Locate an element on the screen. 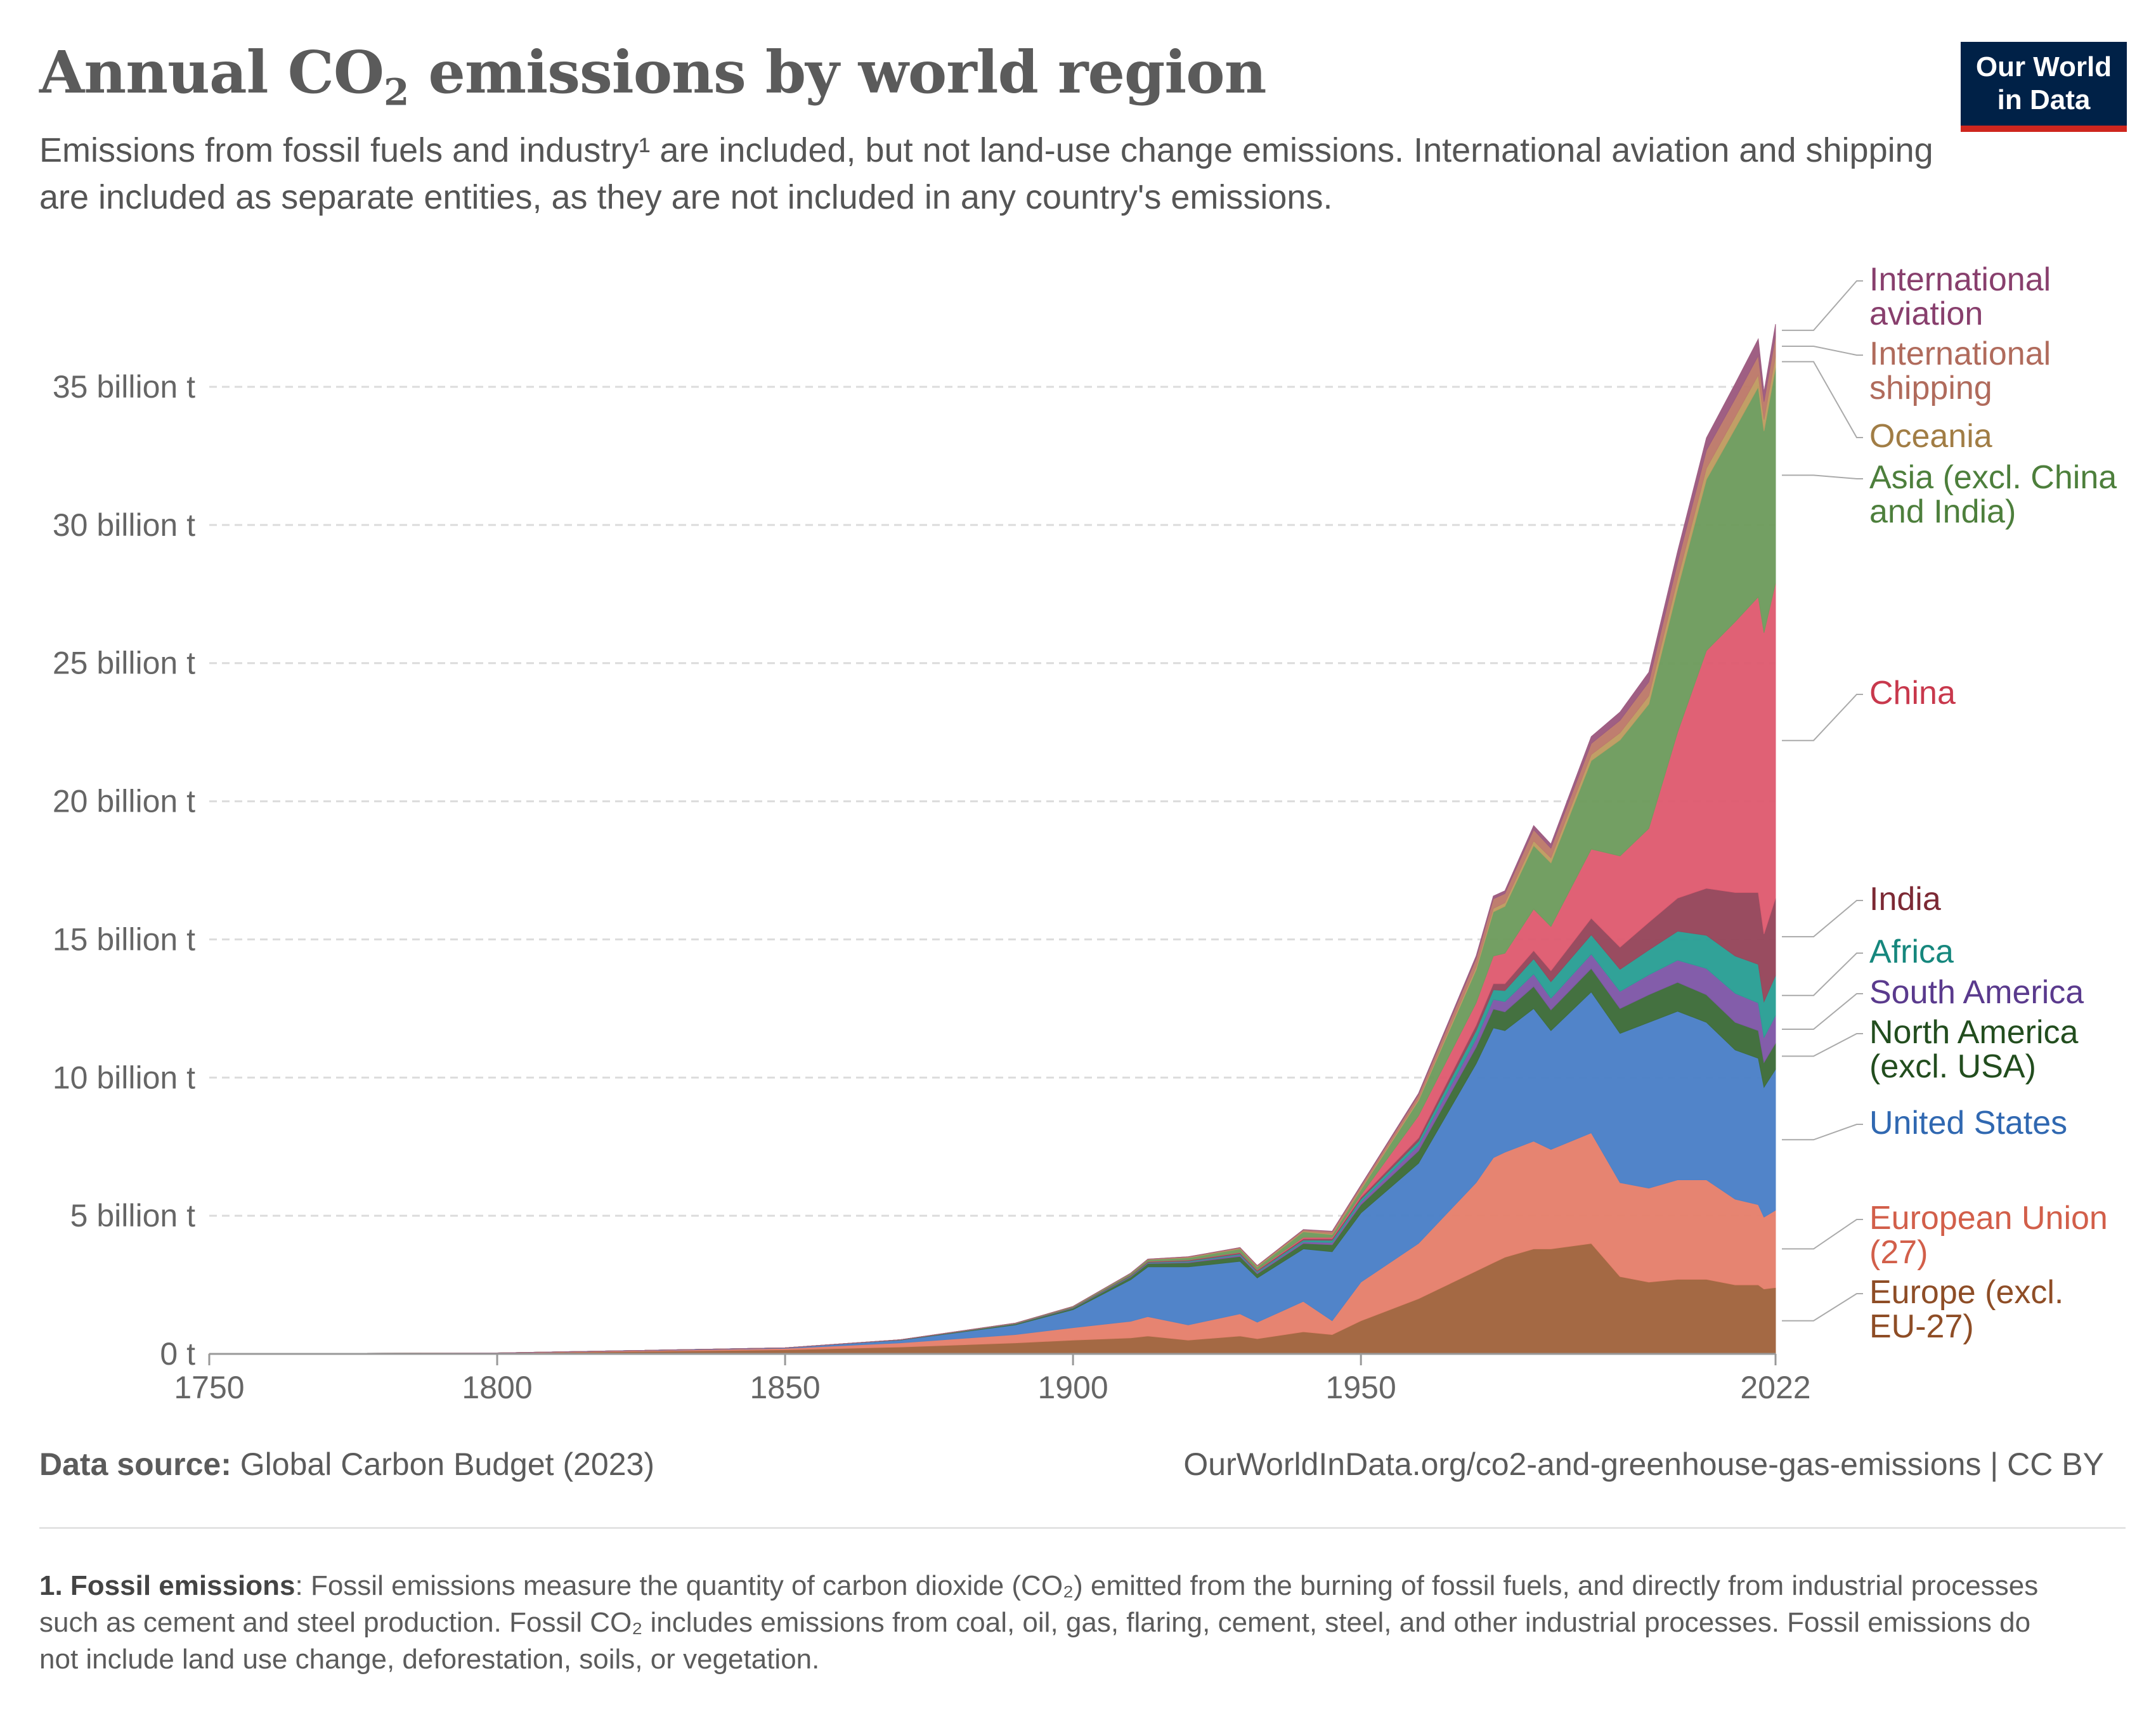  footer-divider is located at coordinates (1082, 1528).